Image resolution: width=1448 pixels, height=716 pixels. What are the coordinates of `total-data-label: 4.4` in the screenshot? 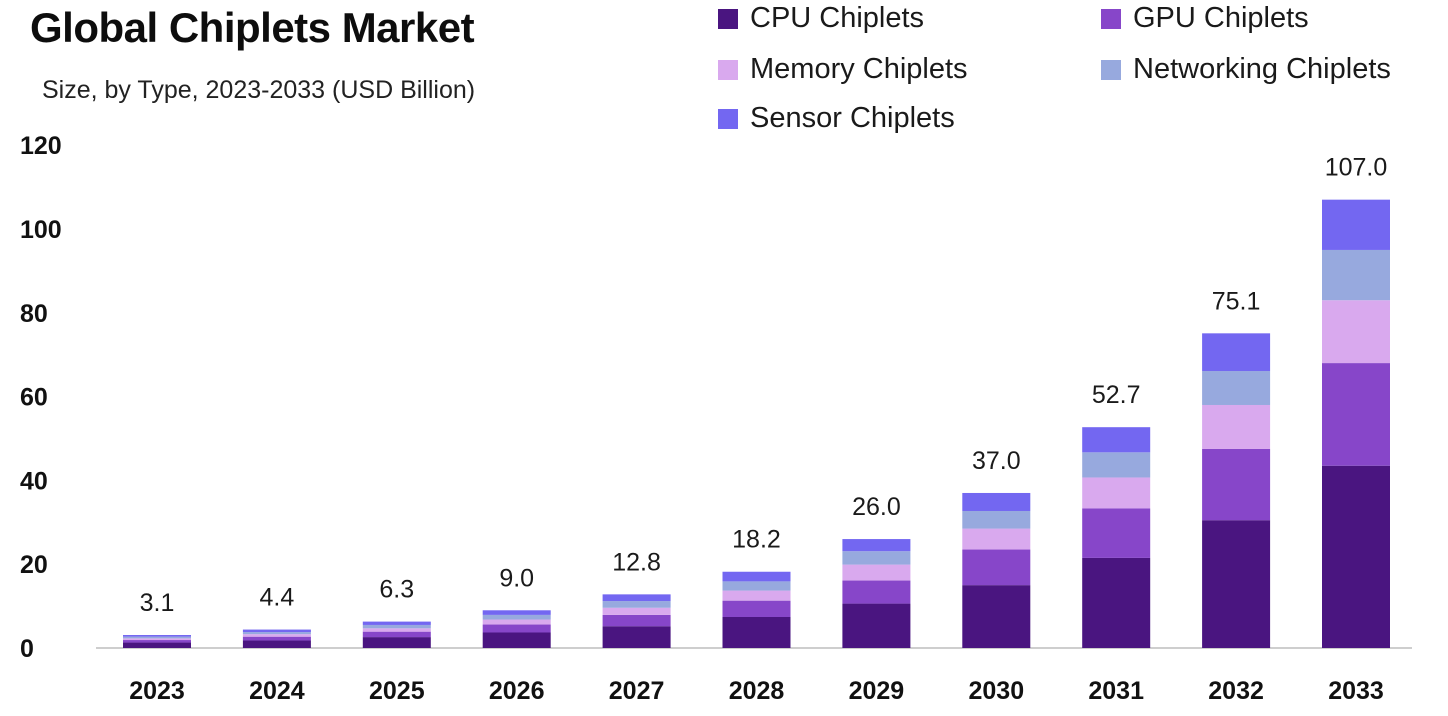 It's located at (277, 598).